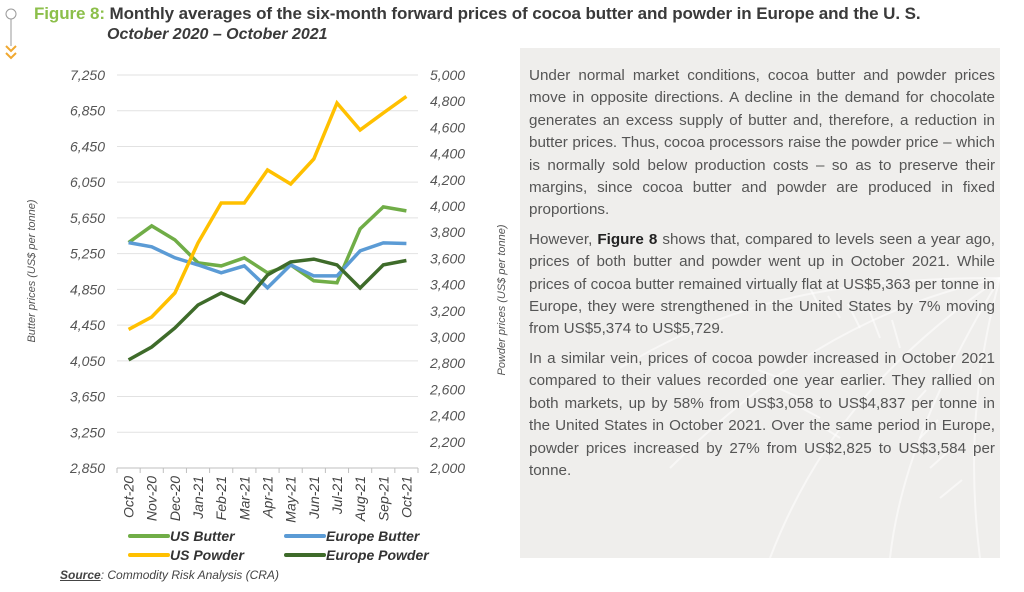 Image resolution: width=1024 pixels, height=592 pixels. What do you see at coordinates (447, 363) in the screenshot?
I see `y2-tick-label: 2,800` at bounding box center [447, 363].